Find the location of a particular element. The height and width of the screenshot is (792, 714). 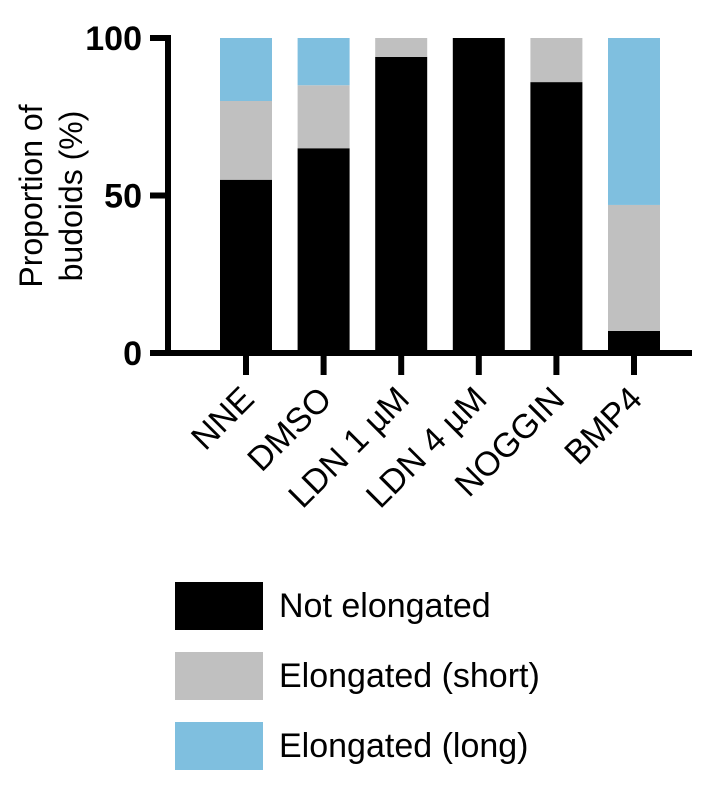

legend-item-elongated-long: Elongated (long) is located at coordinates (357, 746).